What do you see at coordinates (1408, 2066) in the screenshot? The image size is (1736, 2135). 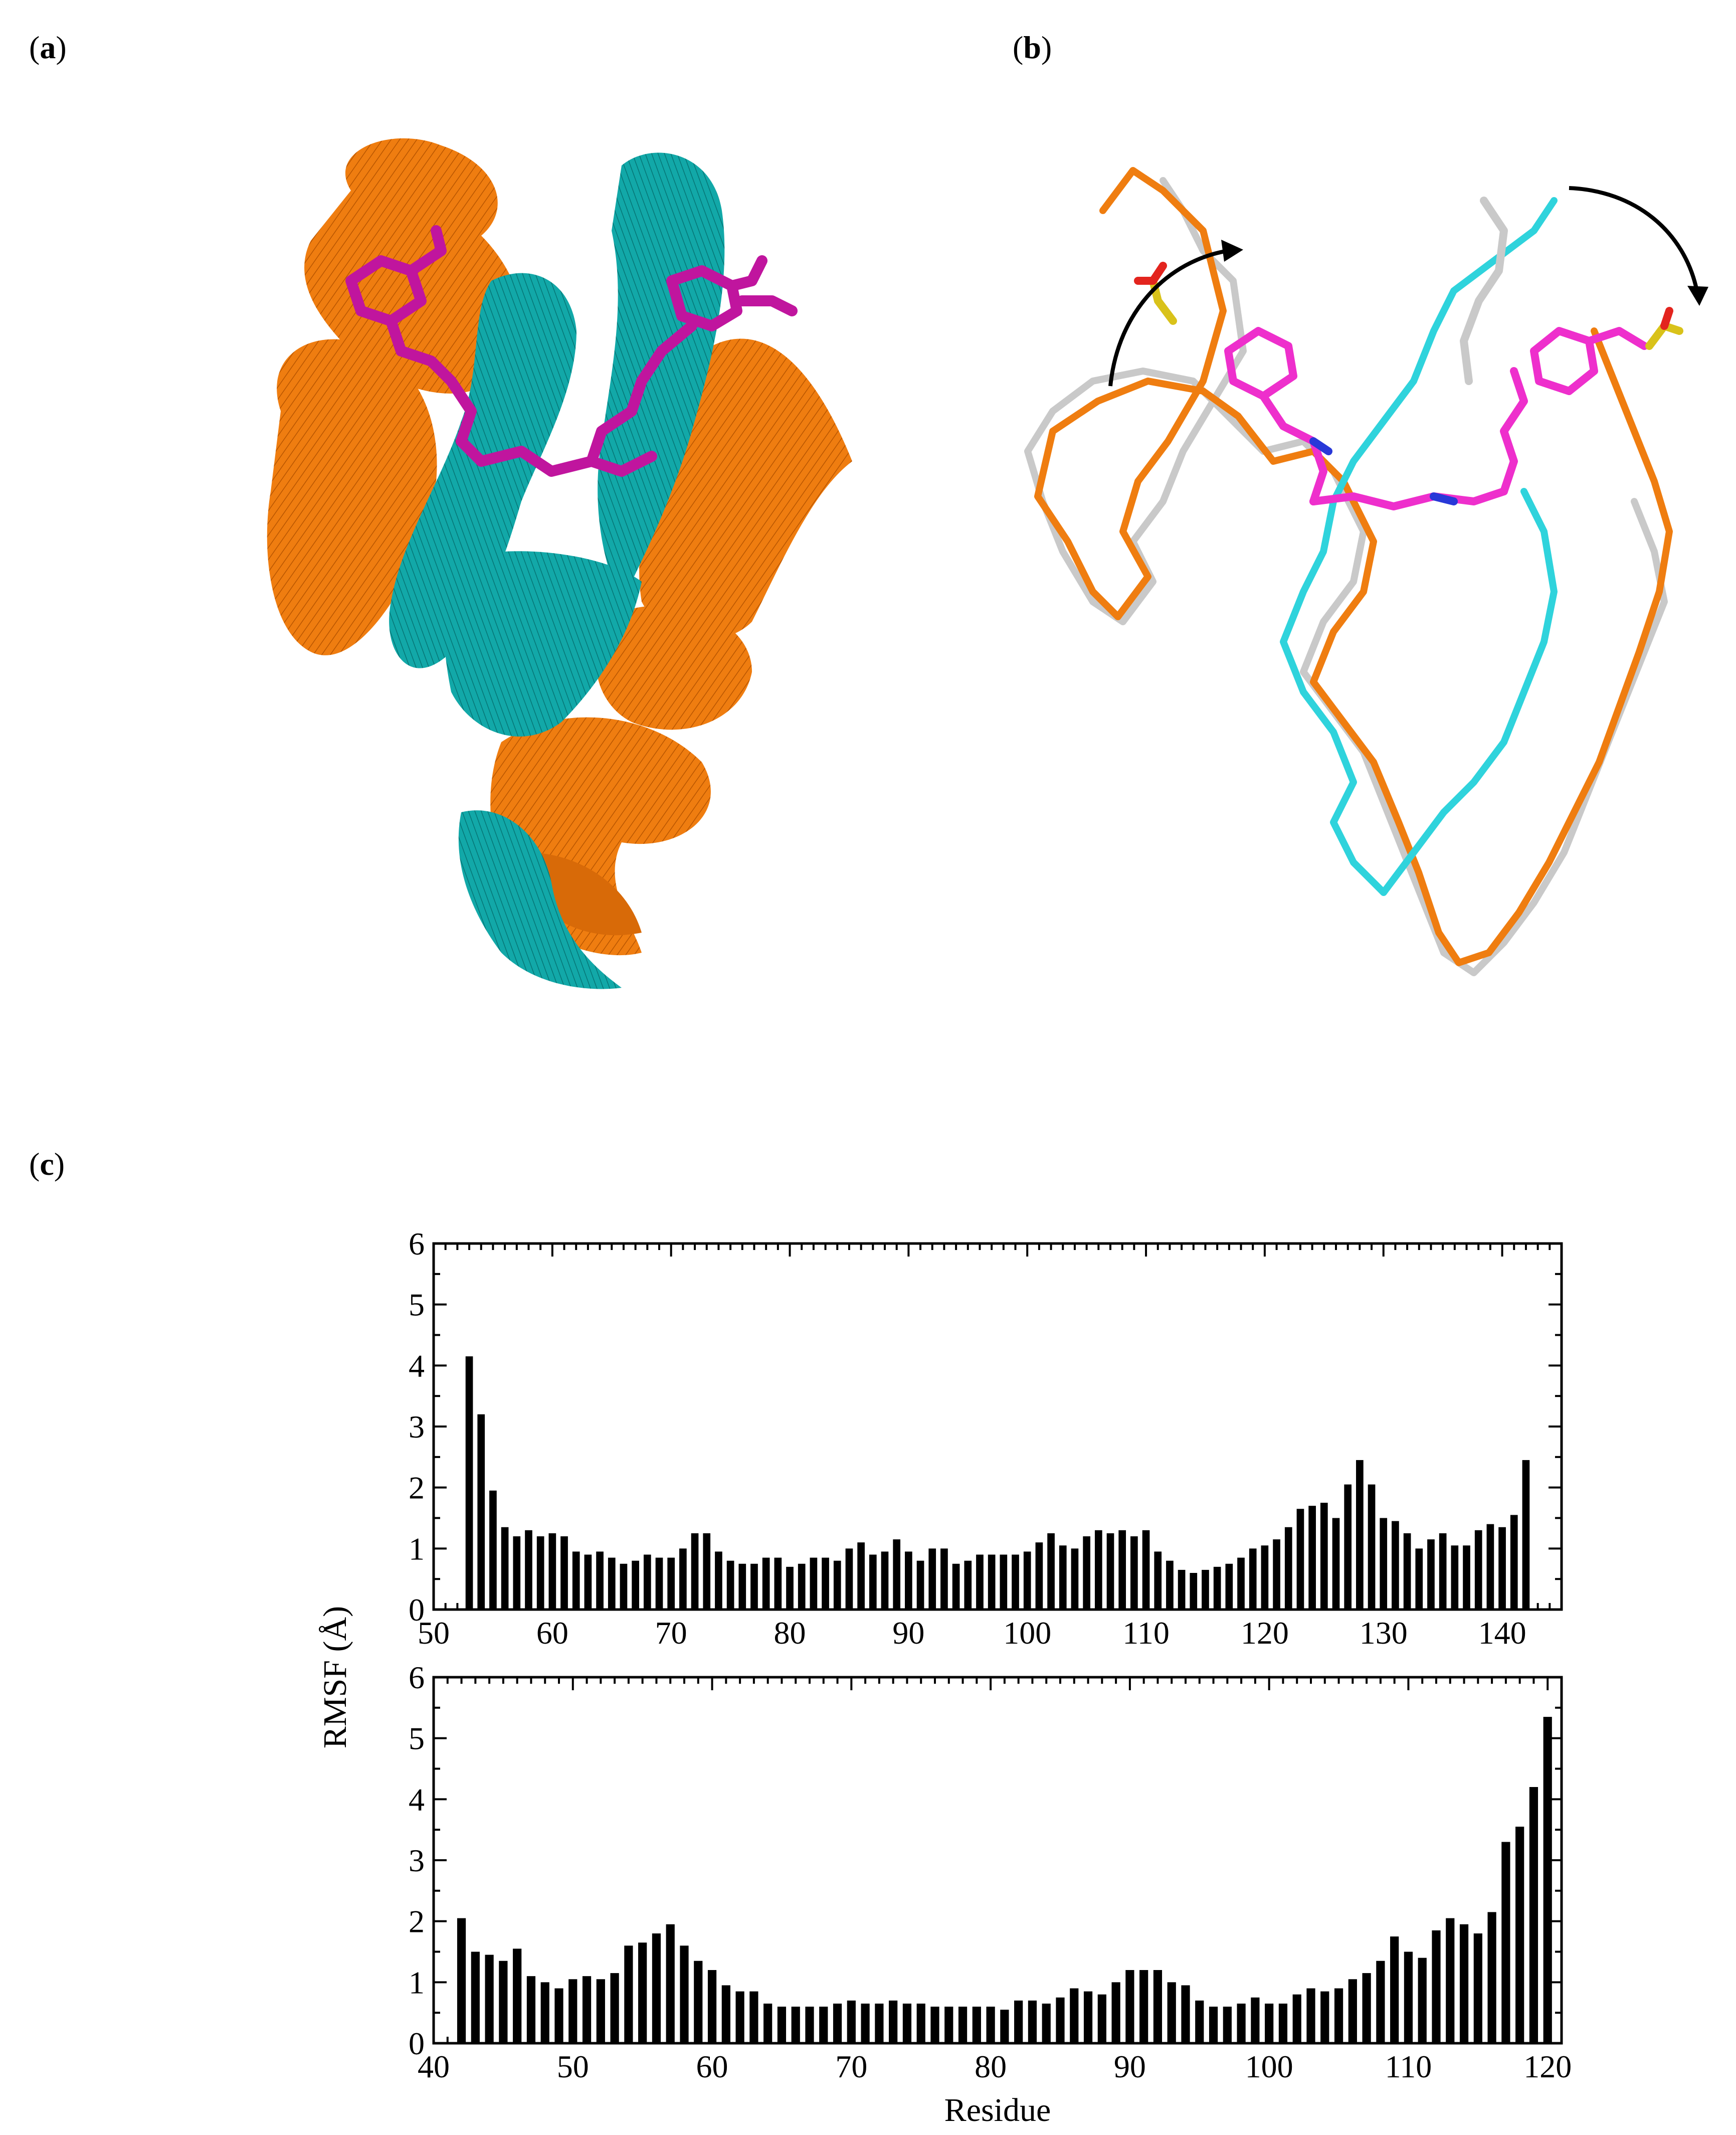 I see `bottom-x-tick-label: 110` at bounding box center [1408, 2066].